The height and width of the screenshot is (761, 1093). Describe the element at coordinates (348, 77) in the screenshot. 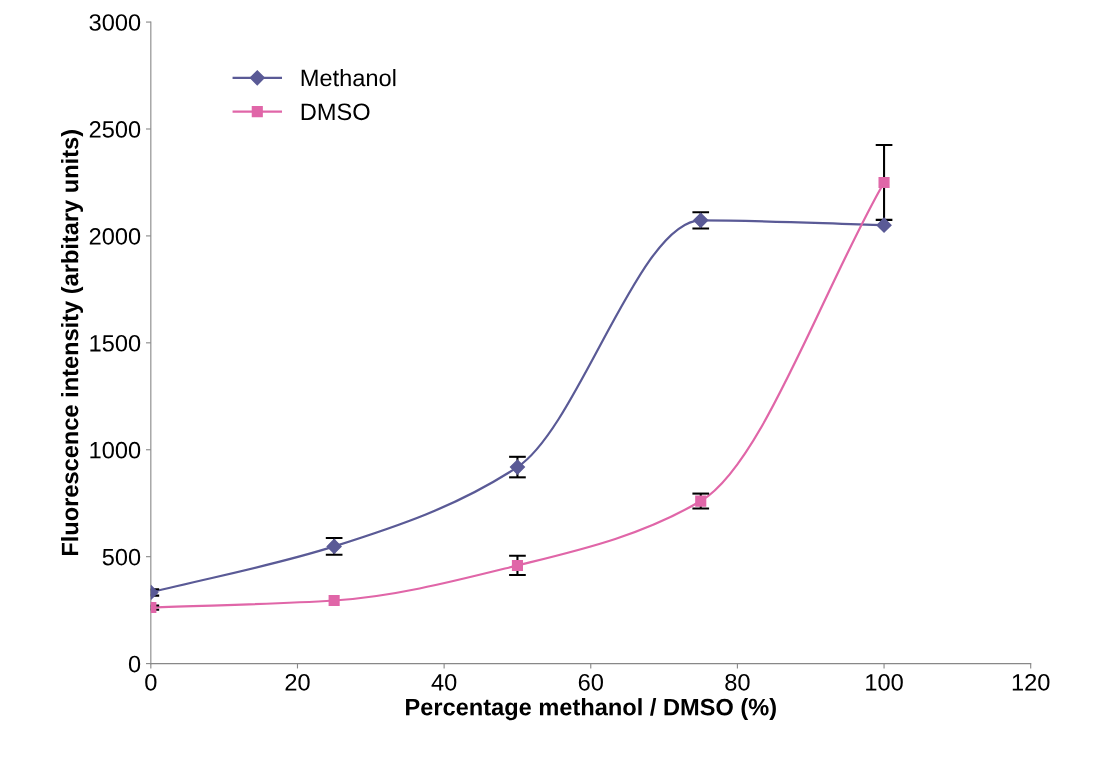

I see `legend-label: Methanol` at that location.